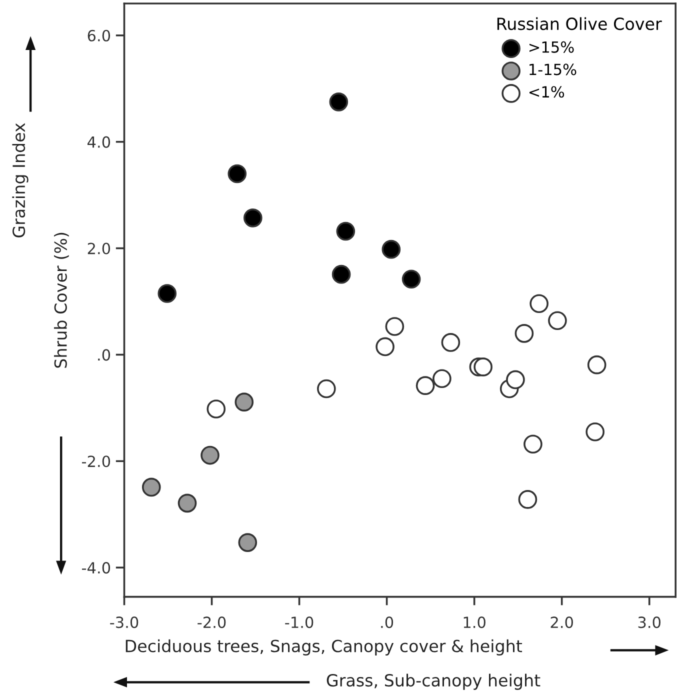 Image resolution: width=679 pixels, height=694 pixels. What do you see at coordinates (299, 622) in the screenshot?
I see `x-tick-label: -1.0` at bounding box center [299, 622].